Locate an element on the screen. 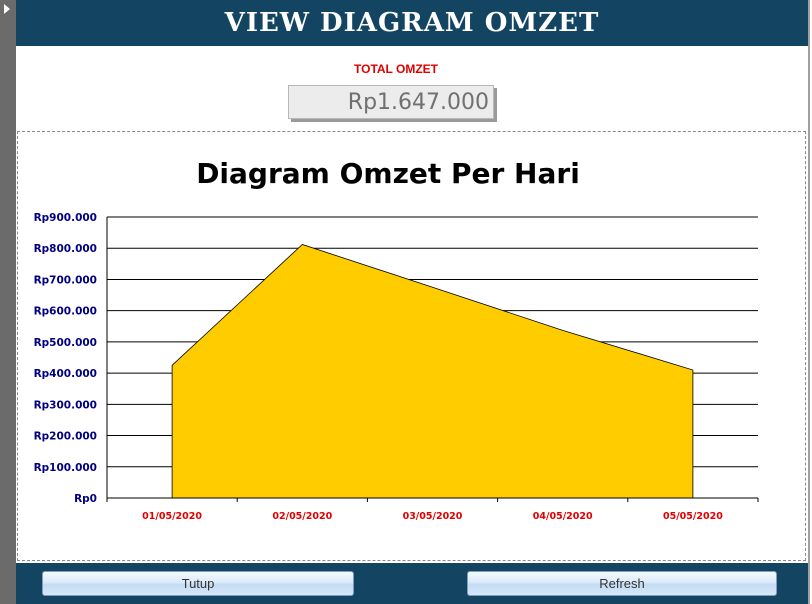 This screenshot has width=812, height=604. y-tick-label: Rp800.000 is located at coordinates (65, 249).